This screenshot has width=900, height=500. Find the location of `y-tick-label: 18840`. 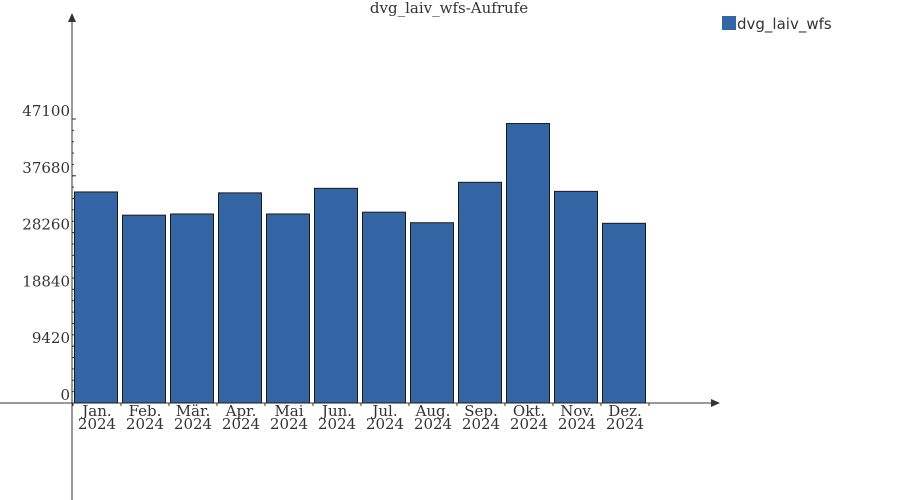

y-tick-label: 18840 is located at coordinates (46, 281).